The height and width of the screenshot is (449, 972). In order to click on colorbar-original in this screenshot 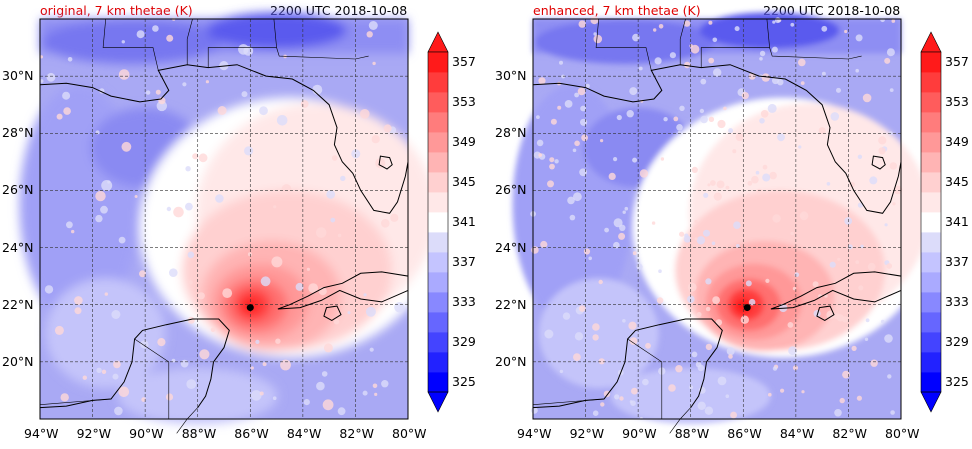, I will do `click(438, 222)`.